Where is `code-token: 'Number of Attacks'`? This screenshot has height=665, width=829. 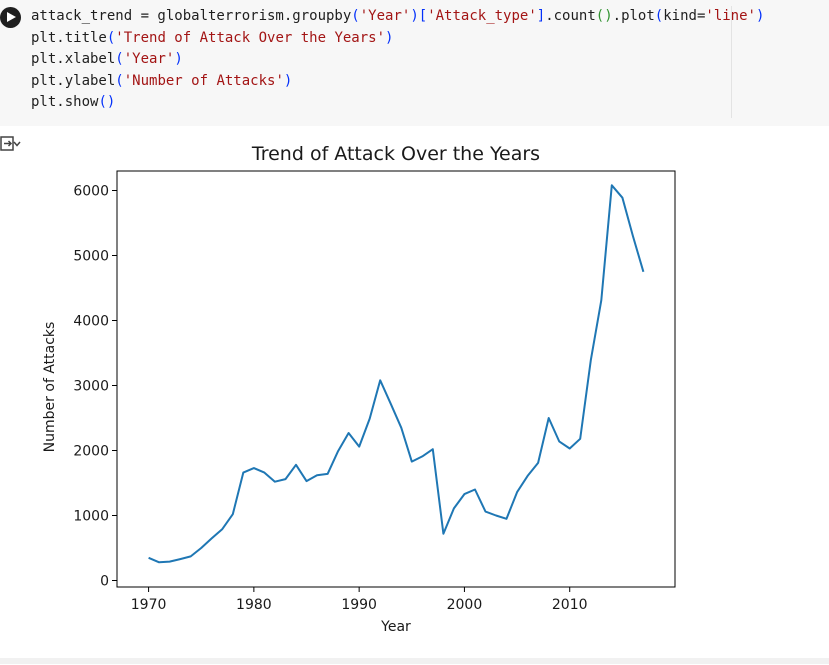
code-token: 'Number of Attacks' is located at coordinates (203, 80).